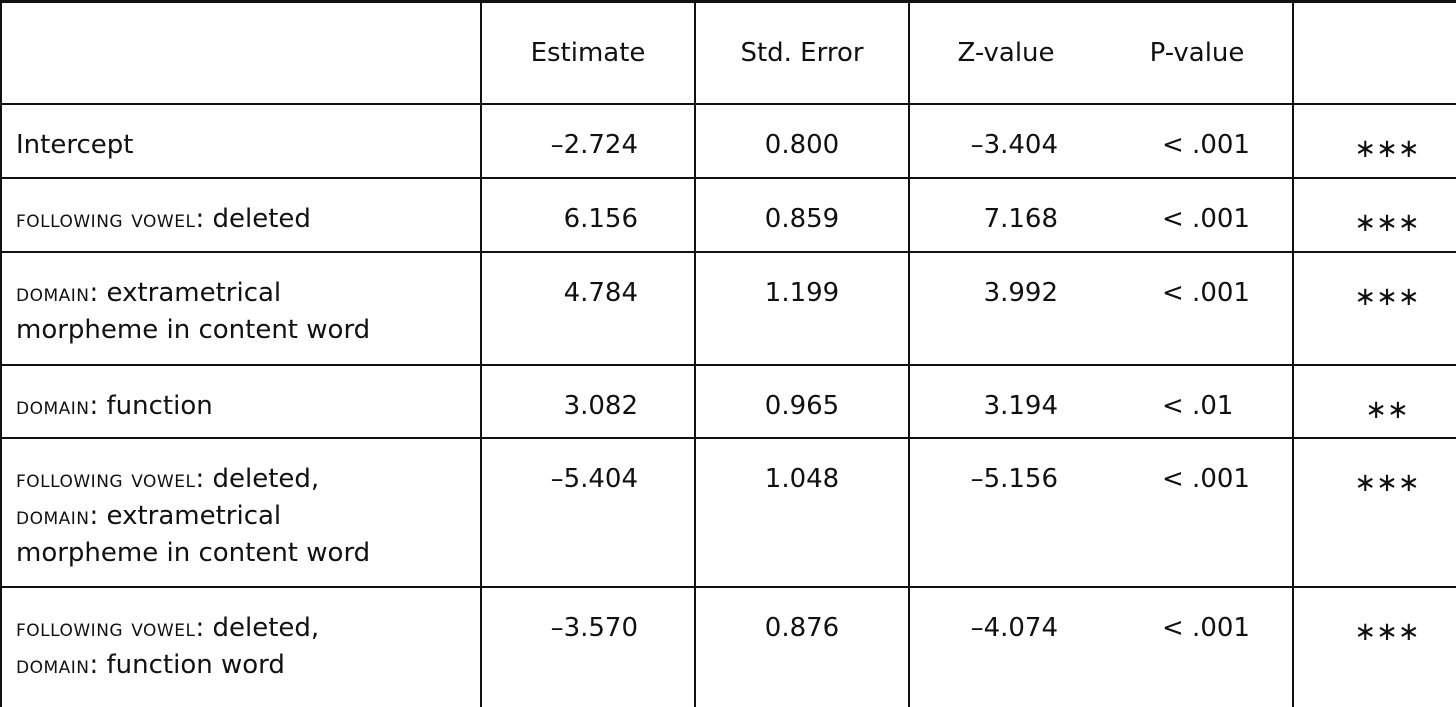 The image size is (1456, 707). I want to click on label-line: domain: function, so click(248, 406).